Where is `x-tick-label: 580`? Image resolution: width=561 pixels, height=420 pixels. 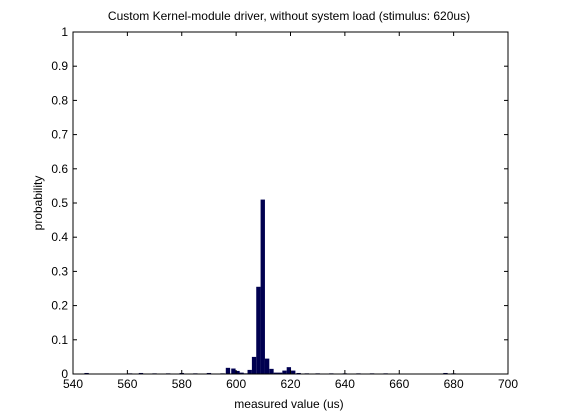
x-tick-label: 580 is located at coordinates (182, 384).